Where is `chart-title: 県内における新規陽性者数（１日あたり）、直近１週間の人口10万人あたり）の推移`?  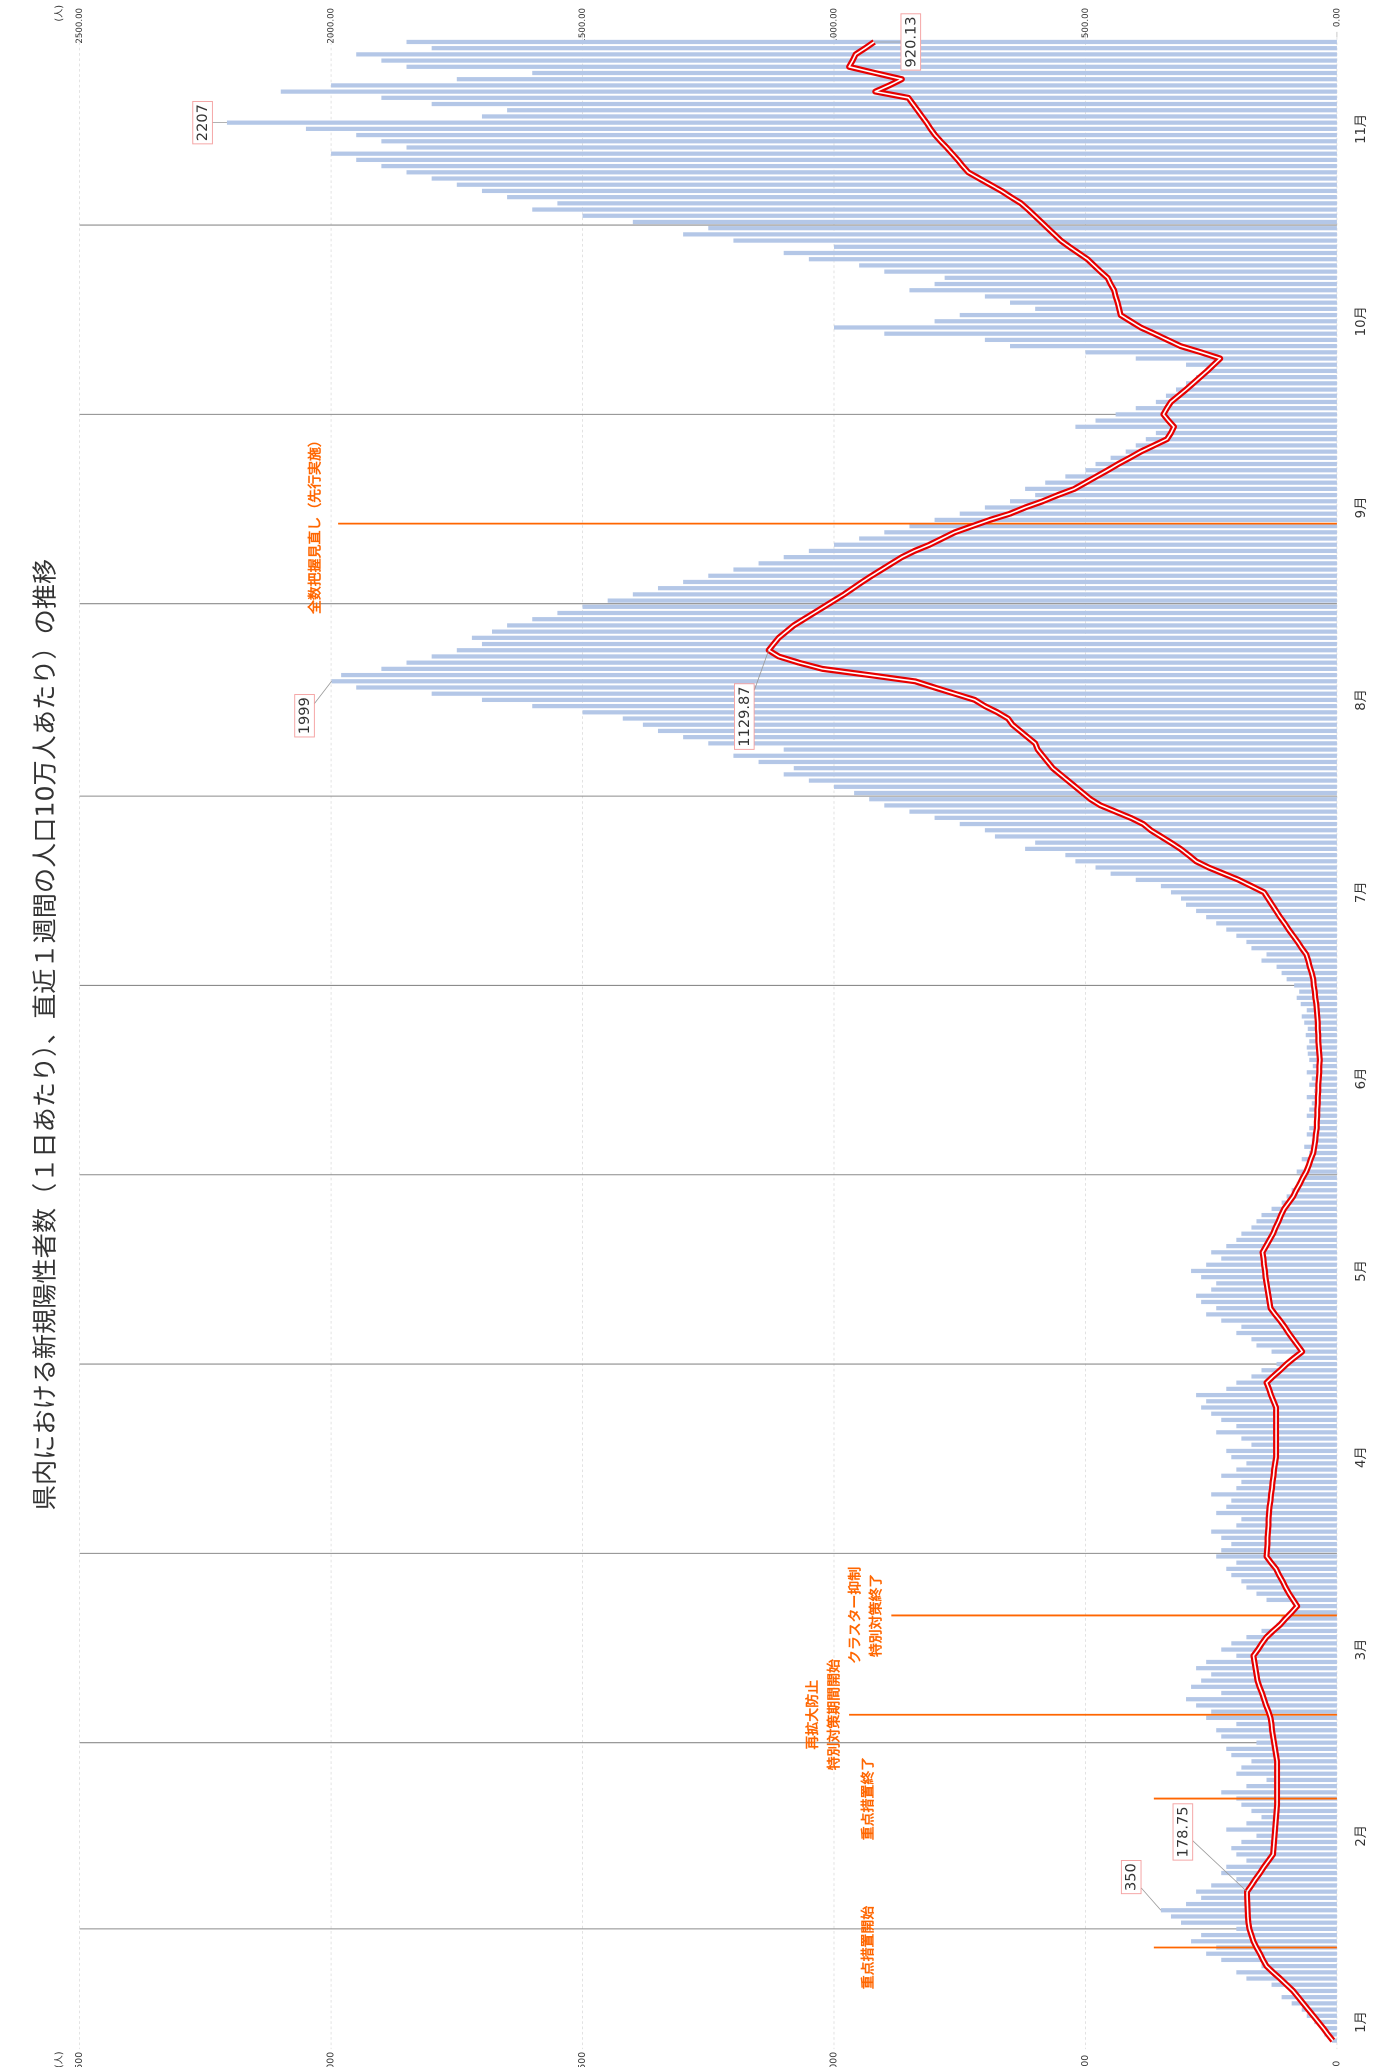 chart-title: 県内における新規陽性者数（１日あたり）、直近１週間の人口10万人あたり）の推移 is located at coordinates (44, 1034).